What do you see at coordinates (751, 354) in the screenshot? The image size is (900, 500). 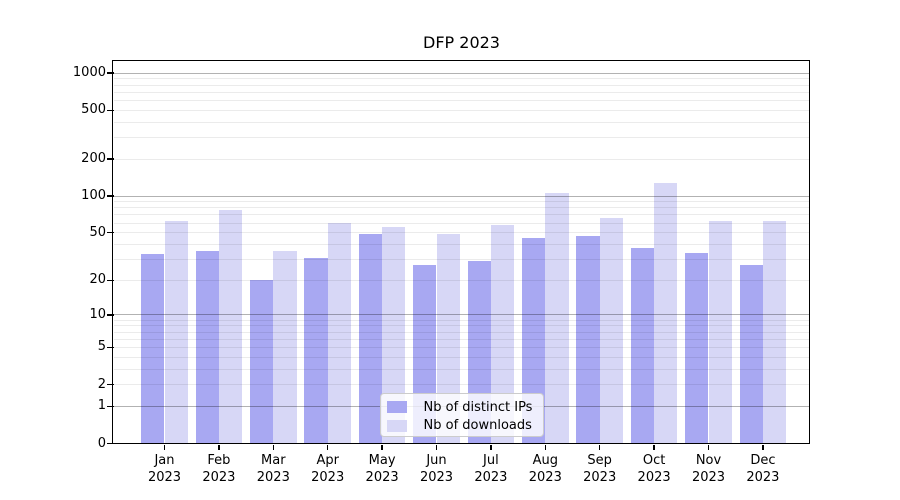 I see `bar-distinct-ips-dec` at bounding box center [751, 354].